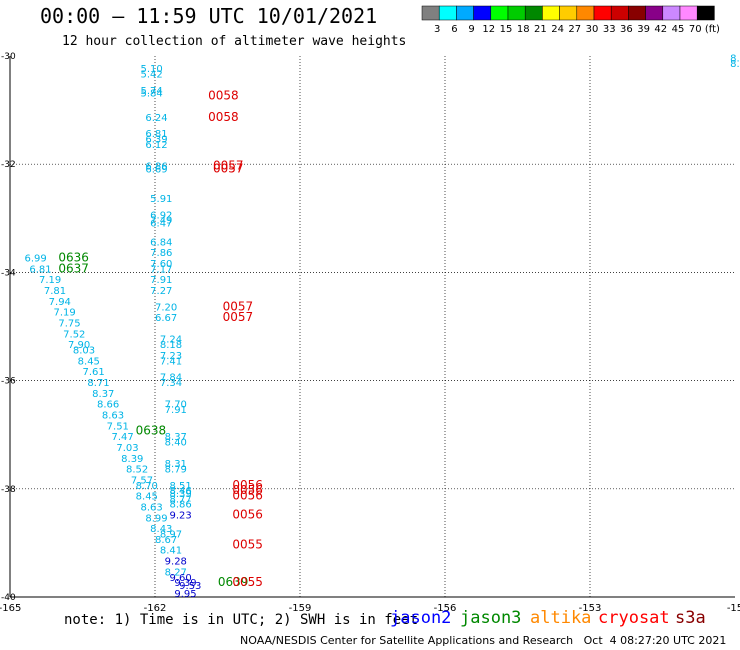 This screenshot has width=740, height=650. I want to click on data-point-label: 6.92, so click(161, 215).